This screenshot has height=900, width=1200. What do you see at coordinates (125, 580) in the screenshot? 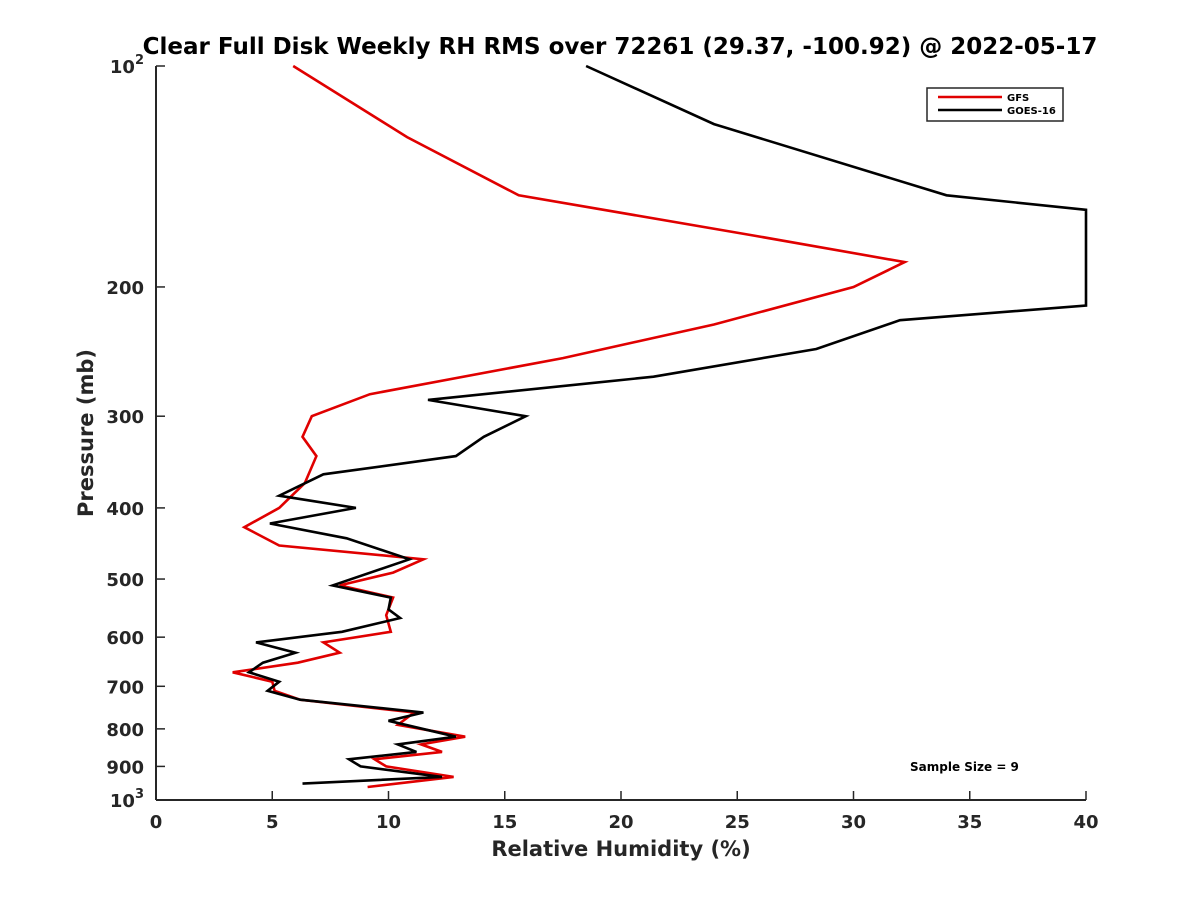
I see `y-tick-label: 500` at bounding box center [125, 580].